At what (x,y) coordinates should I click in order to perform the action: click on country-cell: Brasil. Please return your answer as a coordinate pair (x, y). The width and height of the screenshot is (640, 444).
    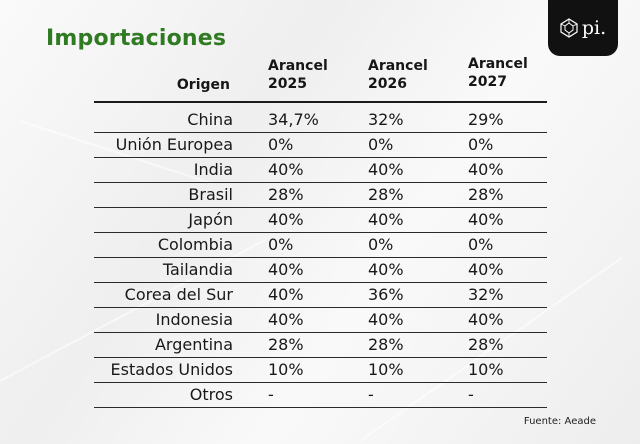
    Looking at the image, I should click on (210, 194).